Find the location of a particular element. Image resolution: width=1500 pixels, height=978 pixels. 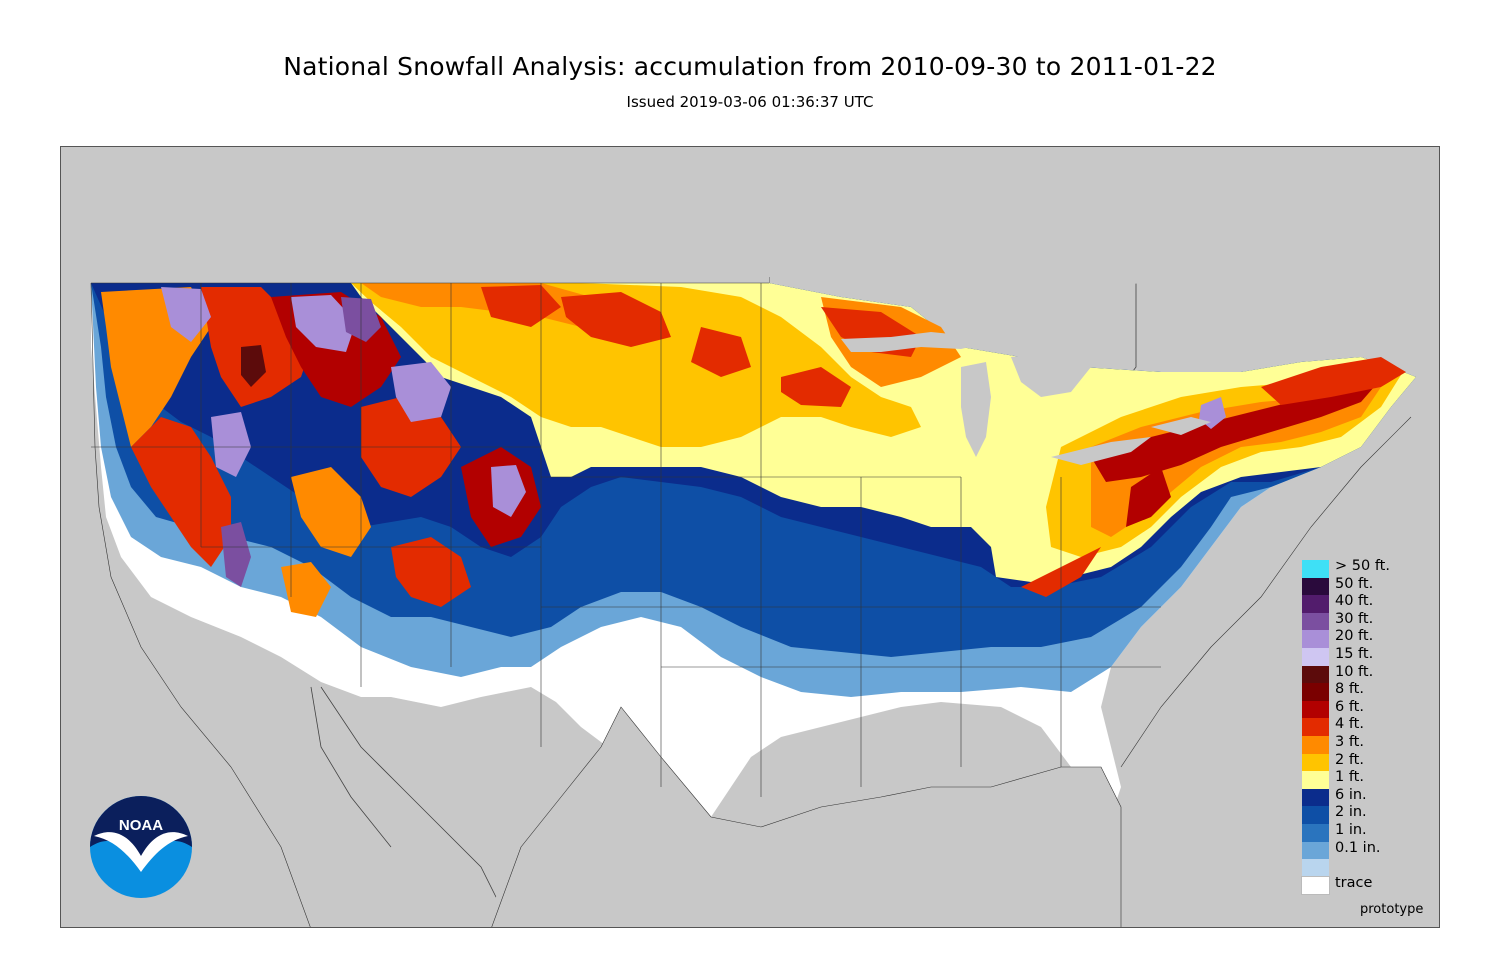

legend-label: 15 ft. is located at coordinates (1354, 653).